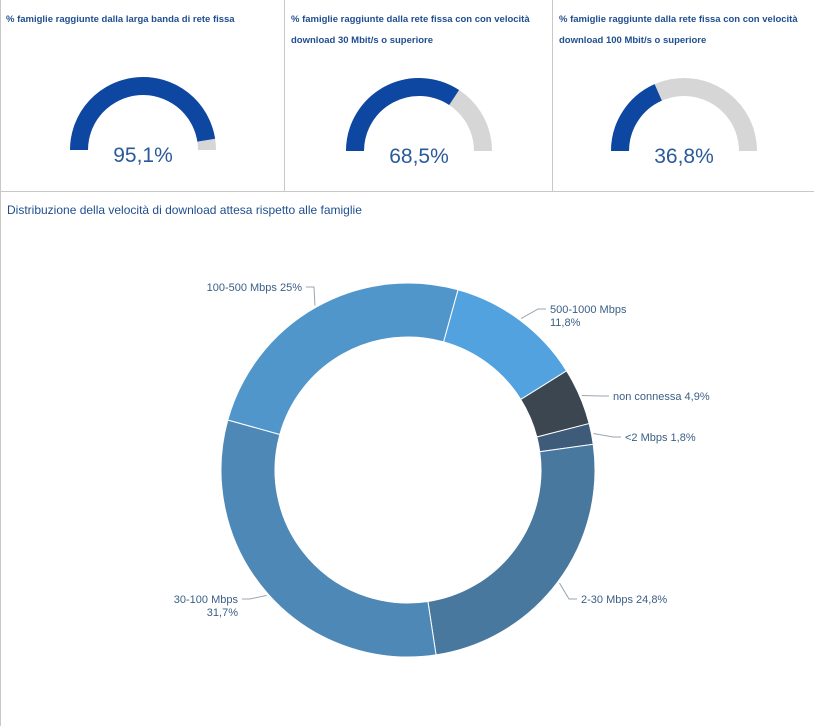 This screenshot has height=726, width=814. I want to click on slice-label-line: non connessa 4,9%, so click(661, 397).